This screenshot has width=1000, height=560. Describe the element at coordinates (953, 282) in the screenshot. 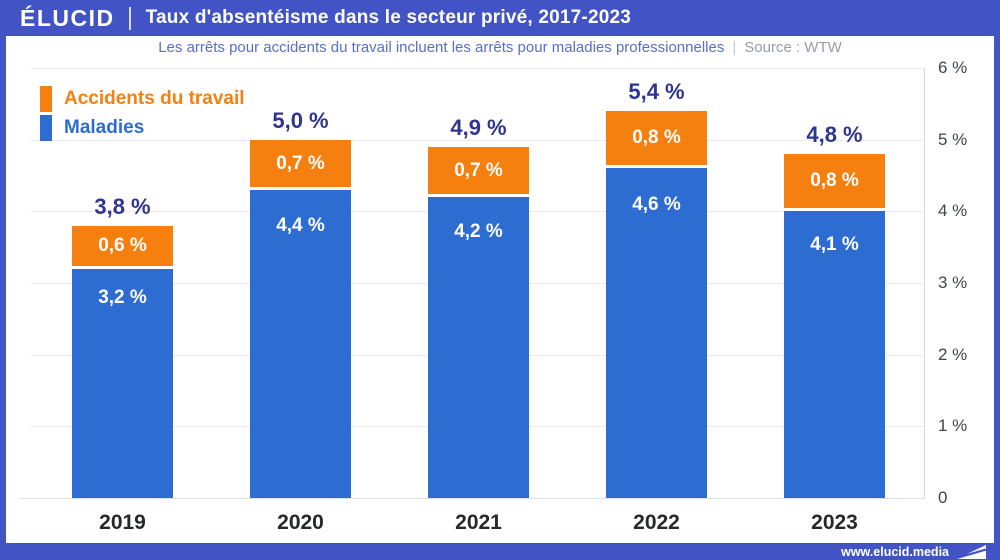

I see `y-tick-label: 3 %` at that location.